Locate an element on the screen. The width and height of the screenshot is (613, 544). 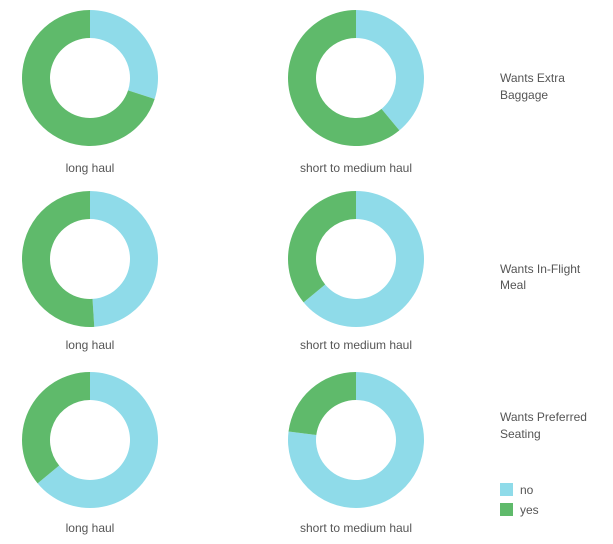
column-label-long-haul-wants-extra-baggage: long haul is located at coordinates (90, 168).